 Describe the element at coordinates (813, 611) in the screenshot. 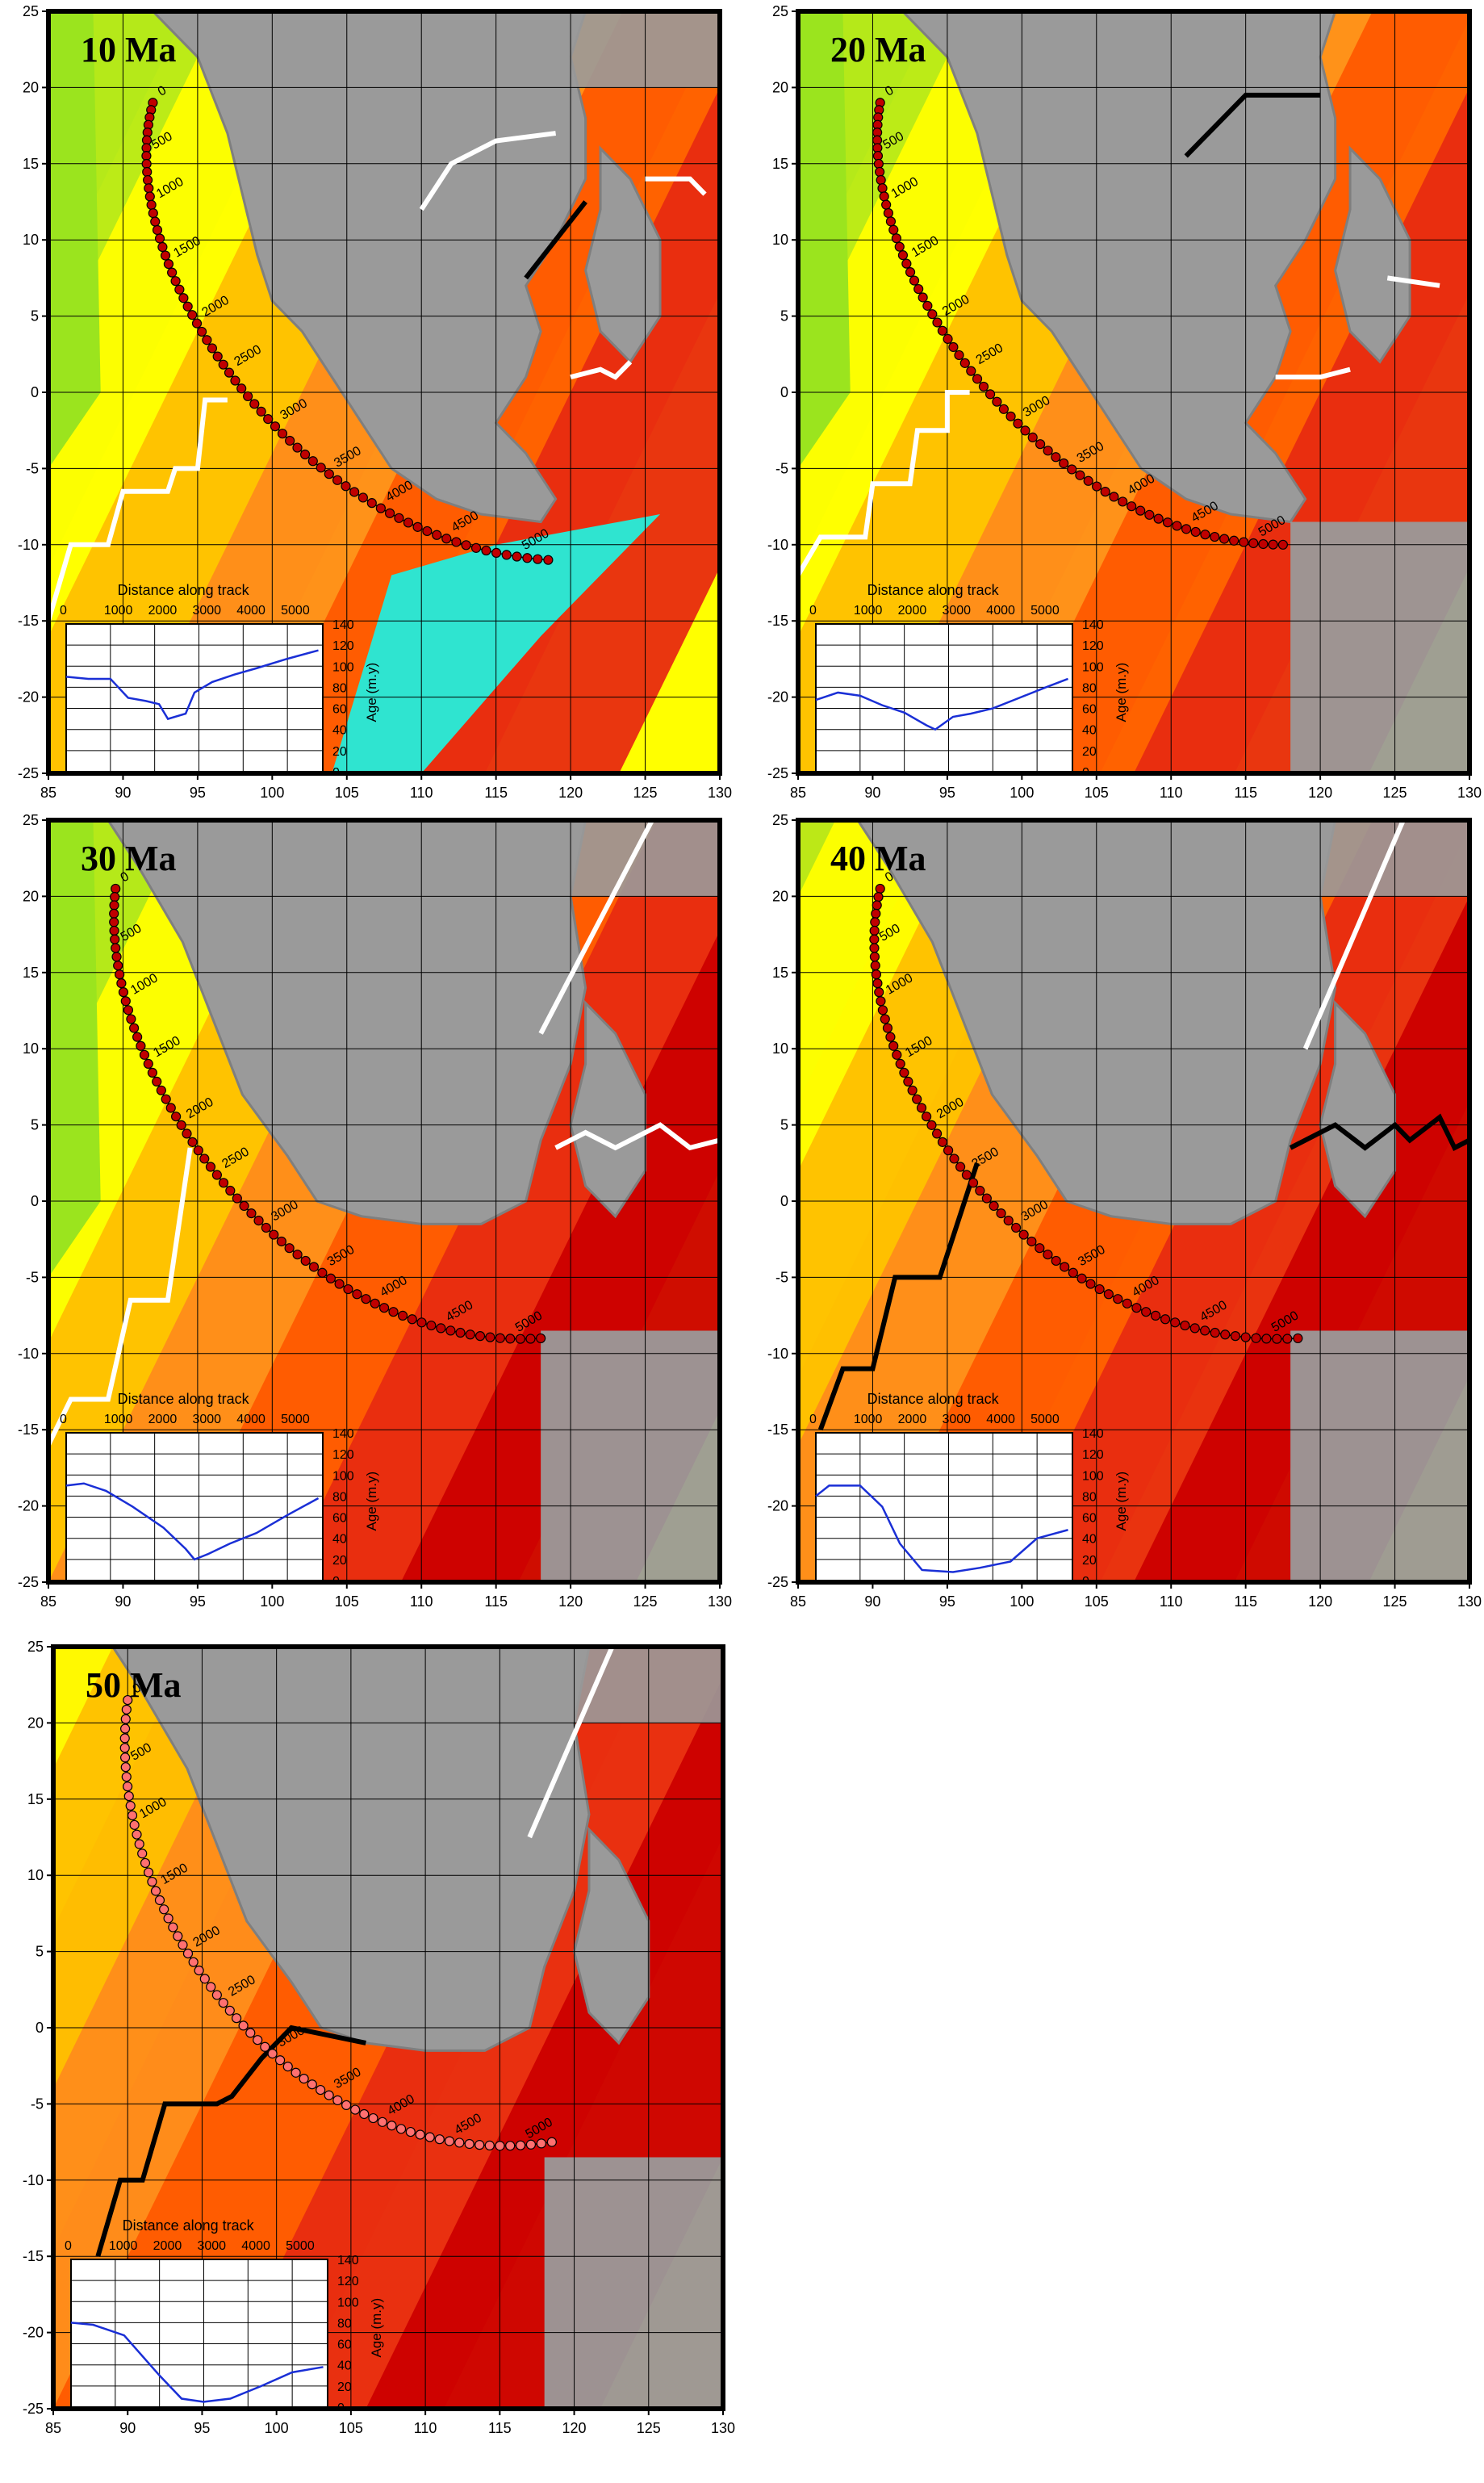

I see `inset-x-tick: 0` at that location.